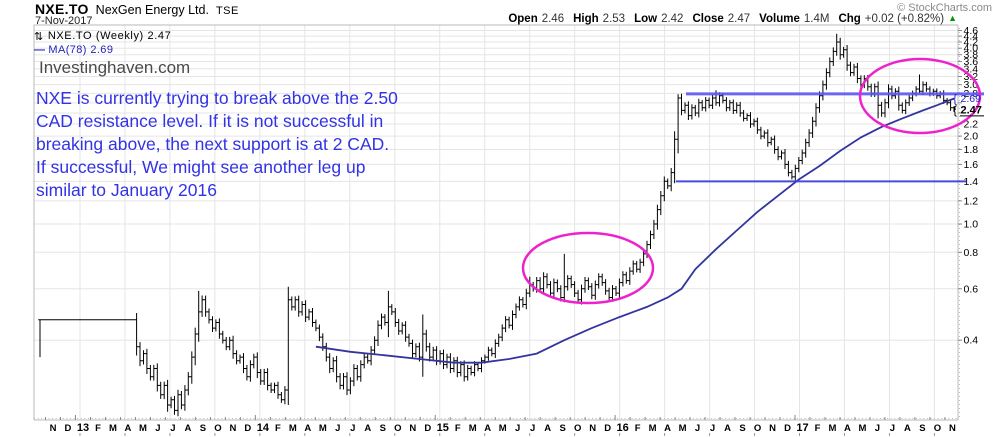  Describe the element at coordinates (81, 50) in the screenshot. I see `ma-legend-label: MA(78) 2.69` at that location.